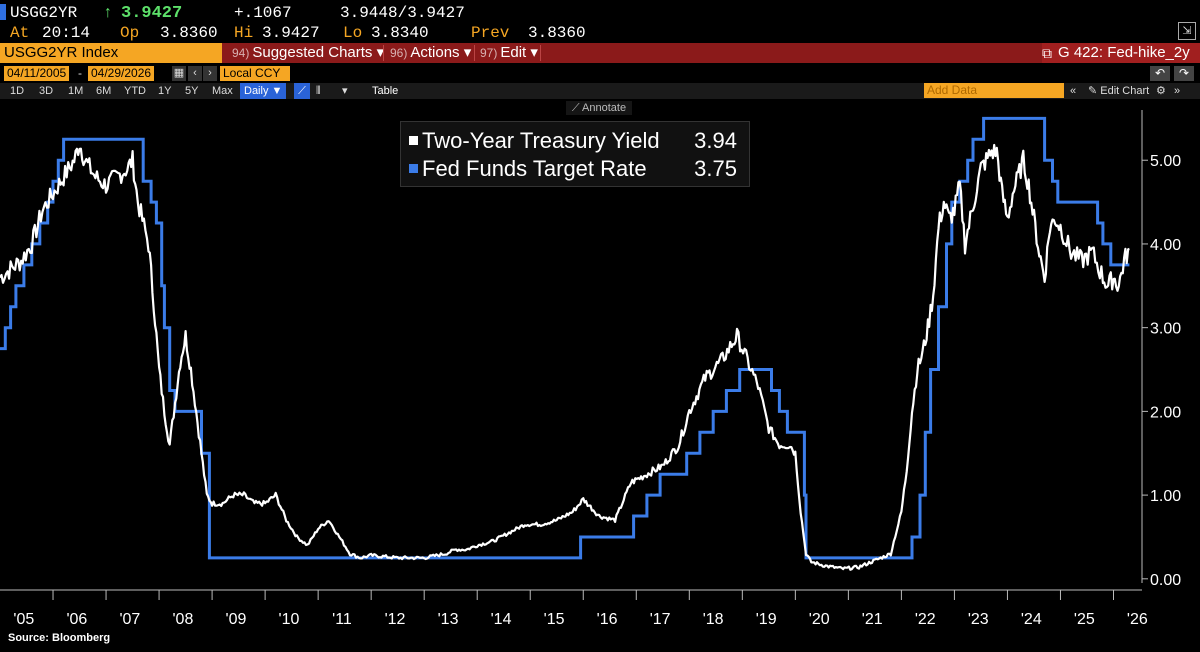  I want to click on actions-menu: 96) Actions ▾, so click(430, 53).